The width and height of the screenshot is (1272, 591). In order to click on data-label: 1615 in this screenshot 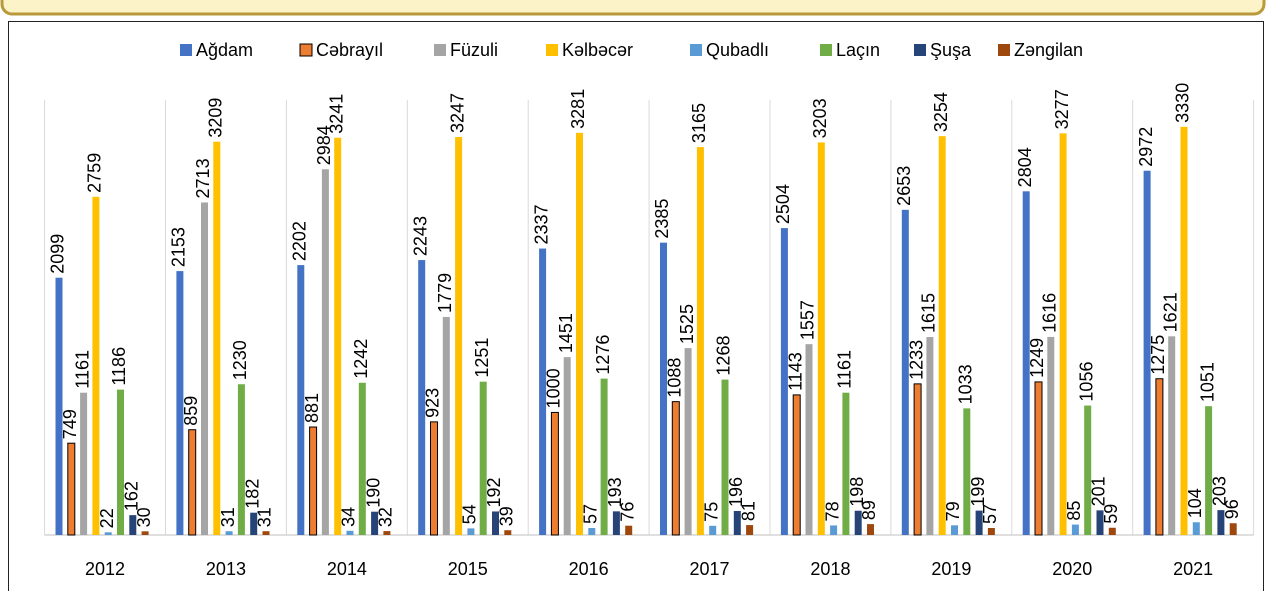, I will do `click(929, 313)`.